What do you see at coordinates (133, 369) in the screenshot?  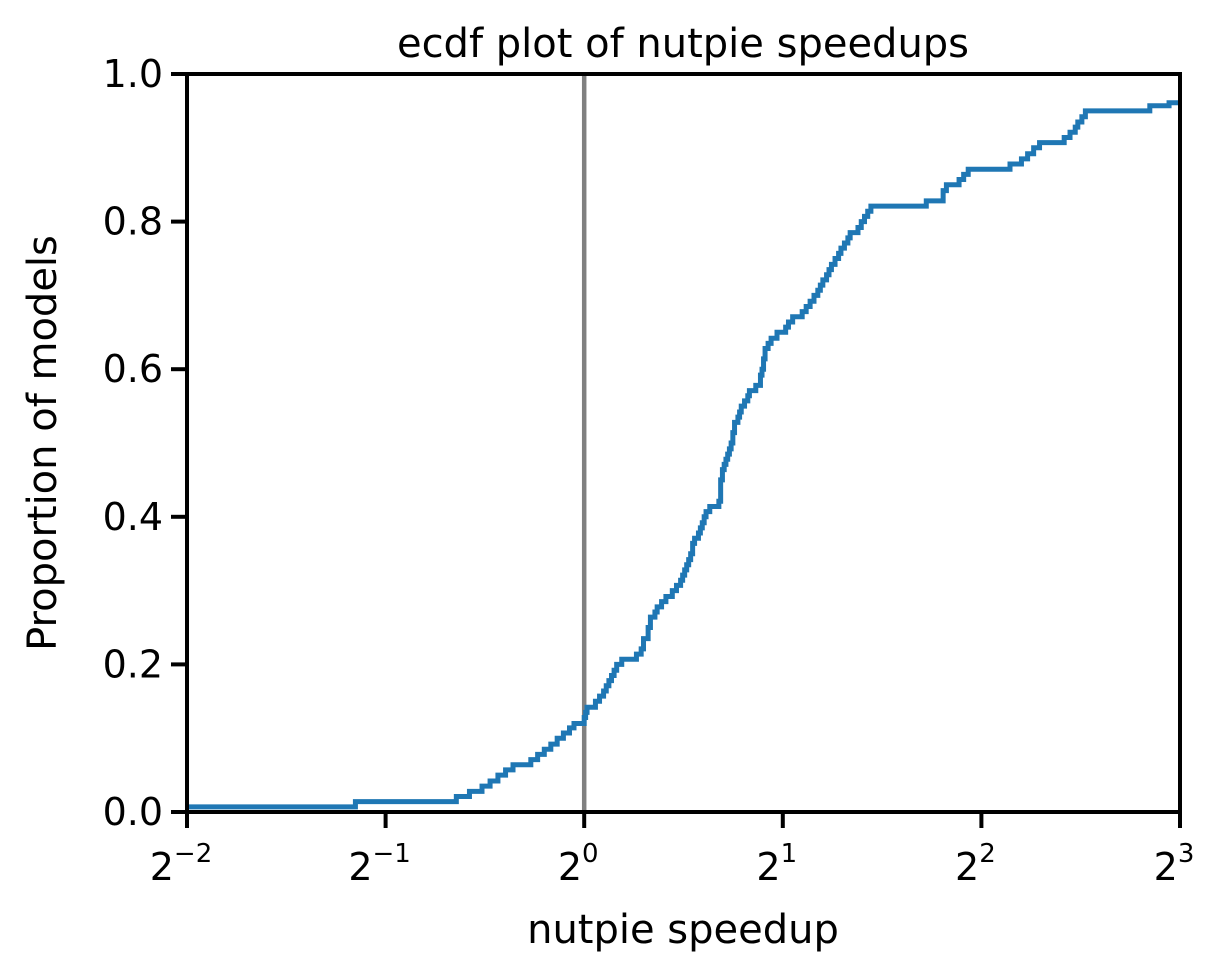 I see `y-tick-label: 0.6` at bounding box center [133, 369].